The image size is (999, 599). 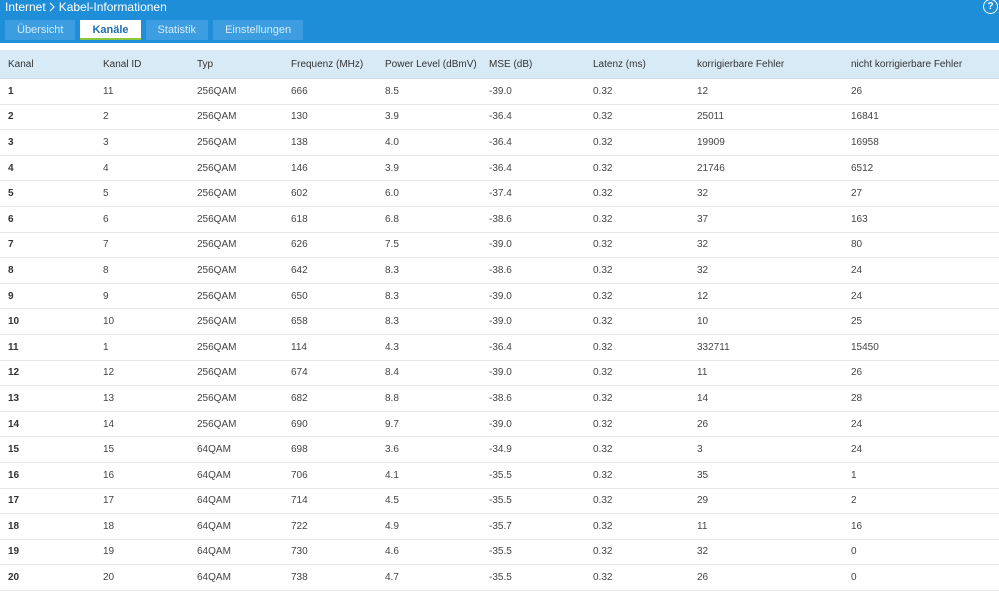 I want to click on table-row: 20 20 64QAM 738 4.7 -35.5 0.32 26 0, so click(x=499, y=577).